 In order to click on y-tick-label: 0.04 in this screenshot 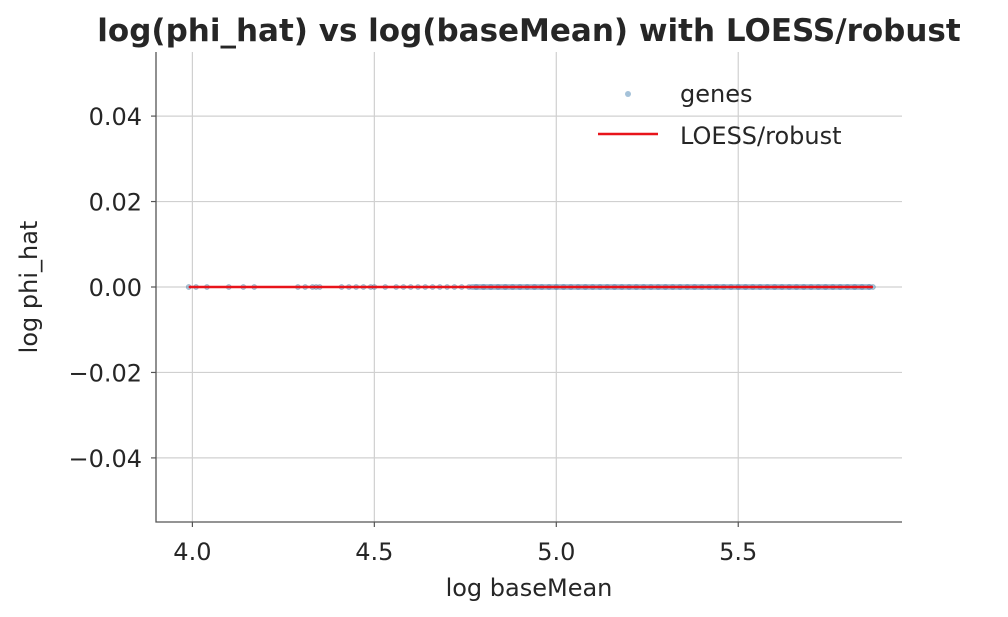, I will do `click(115, 117)`.